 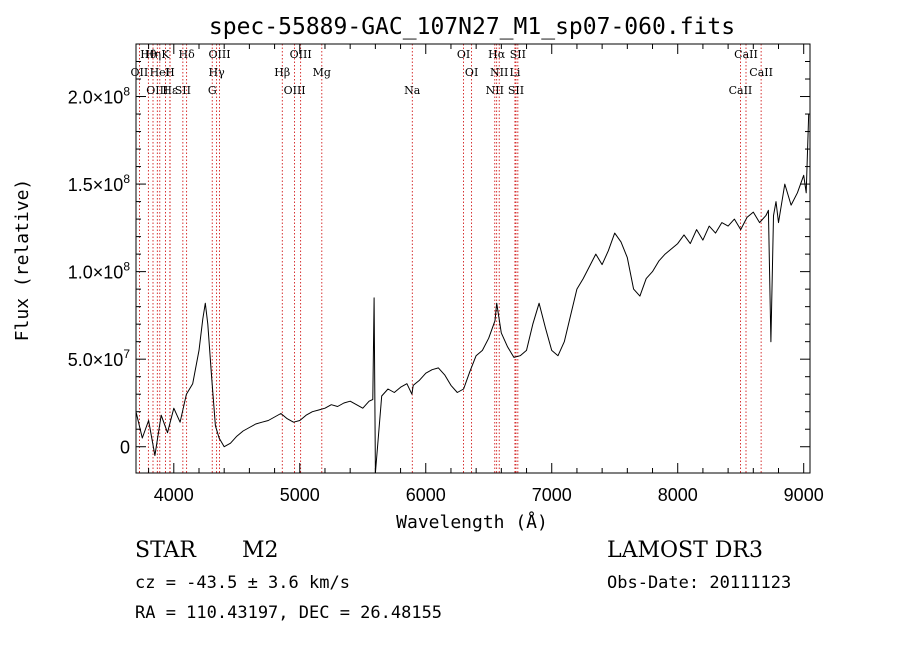 What do you see at coordinates (761, 72) in the screenshot?
I see `line-label-28: CaII` at bounding box center [761, 72].